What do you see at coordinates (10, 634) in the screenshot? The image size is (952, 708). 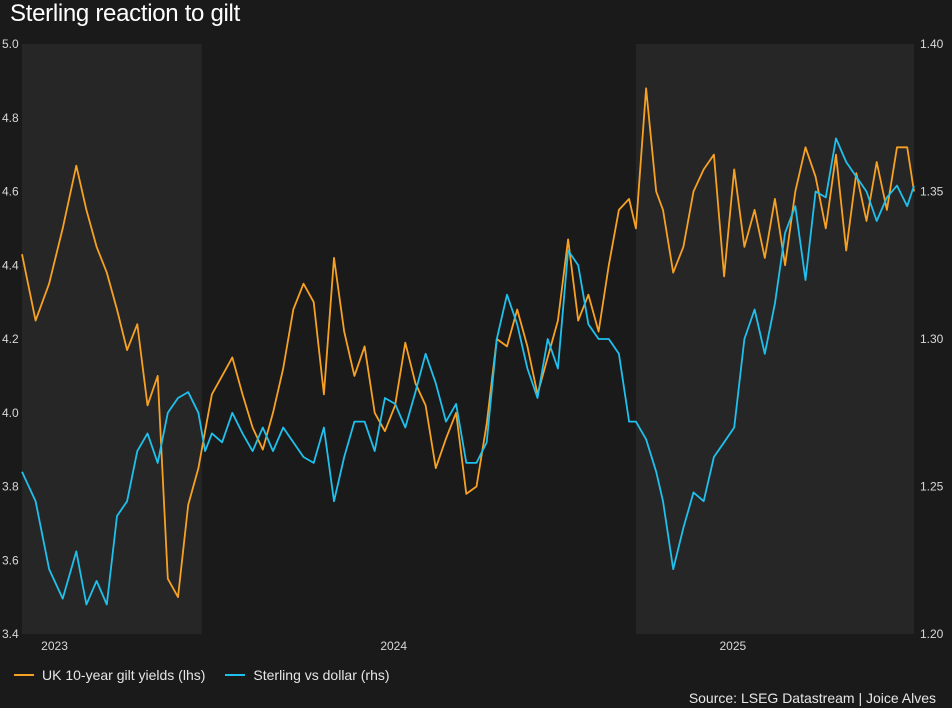 I see `left-tick-label: 3.4` at bounding box center [10, 634].